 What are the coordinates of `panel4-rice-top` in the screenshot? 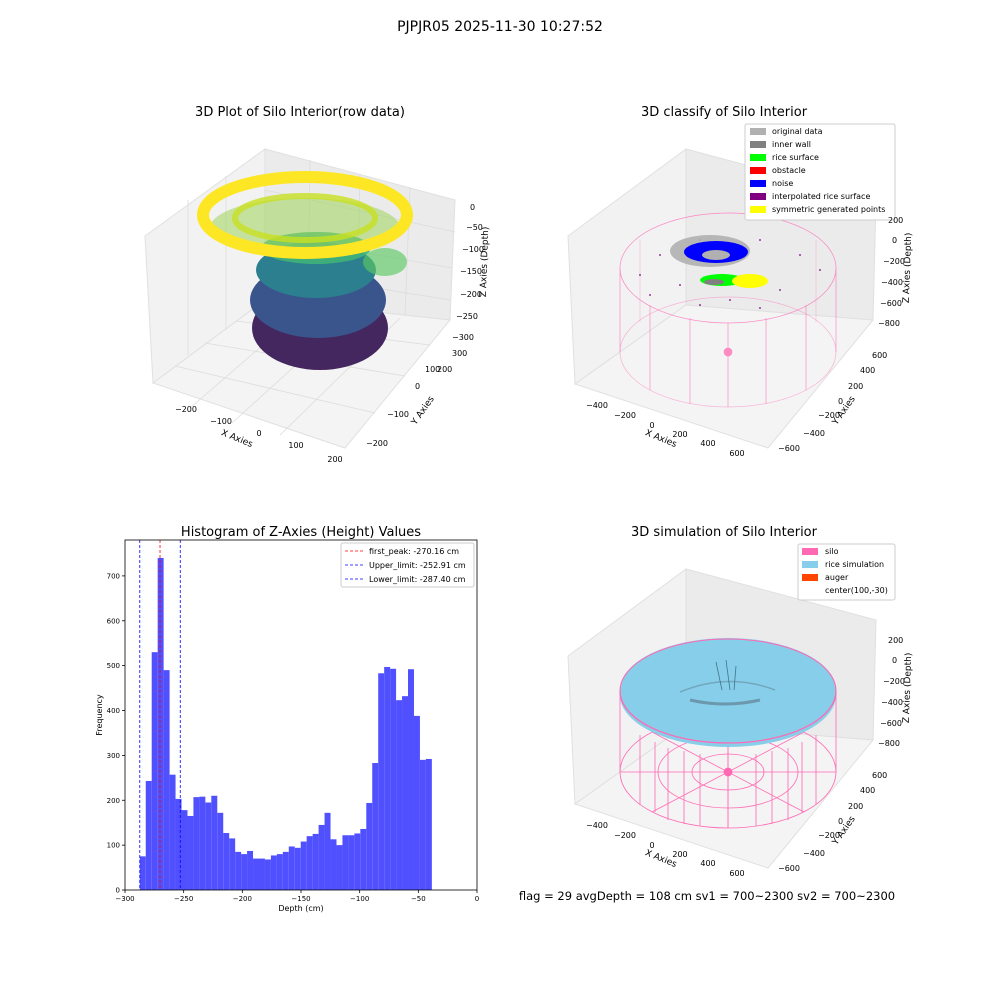 It's located at (728, 691).